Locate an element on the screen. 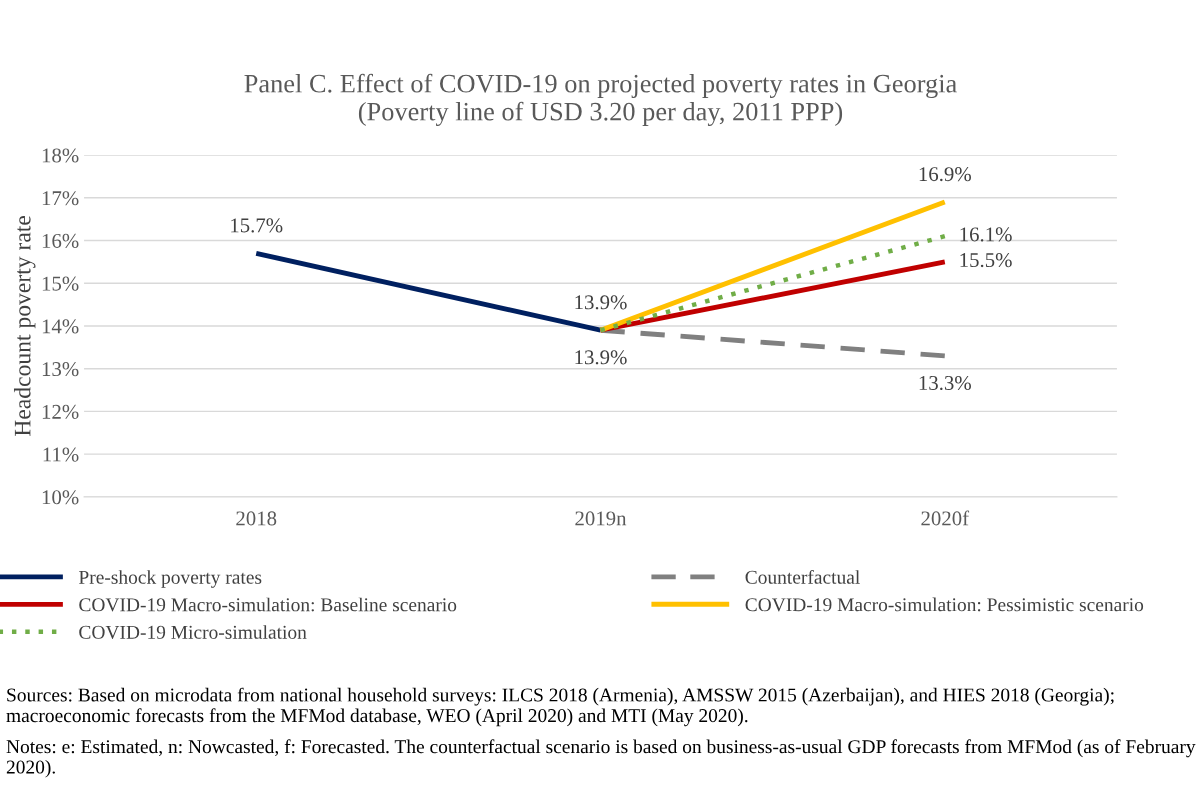 The image size is (1201, 795). y-tick-label: 18% is located at coordinates (60, 155).